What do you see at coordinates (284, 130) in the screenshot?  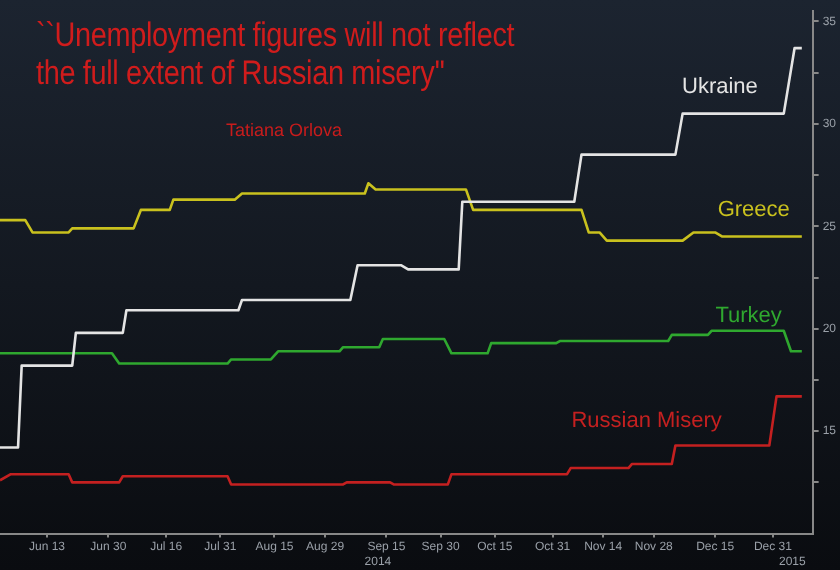 I see `text: Tatiana Orlova` at bounding box center [284, 130].